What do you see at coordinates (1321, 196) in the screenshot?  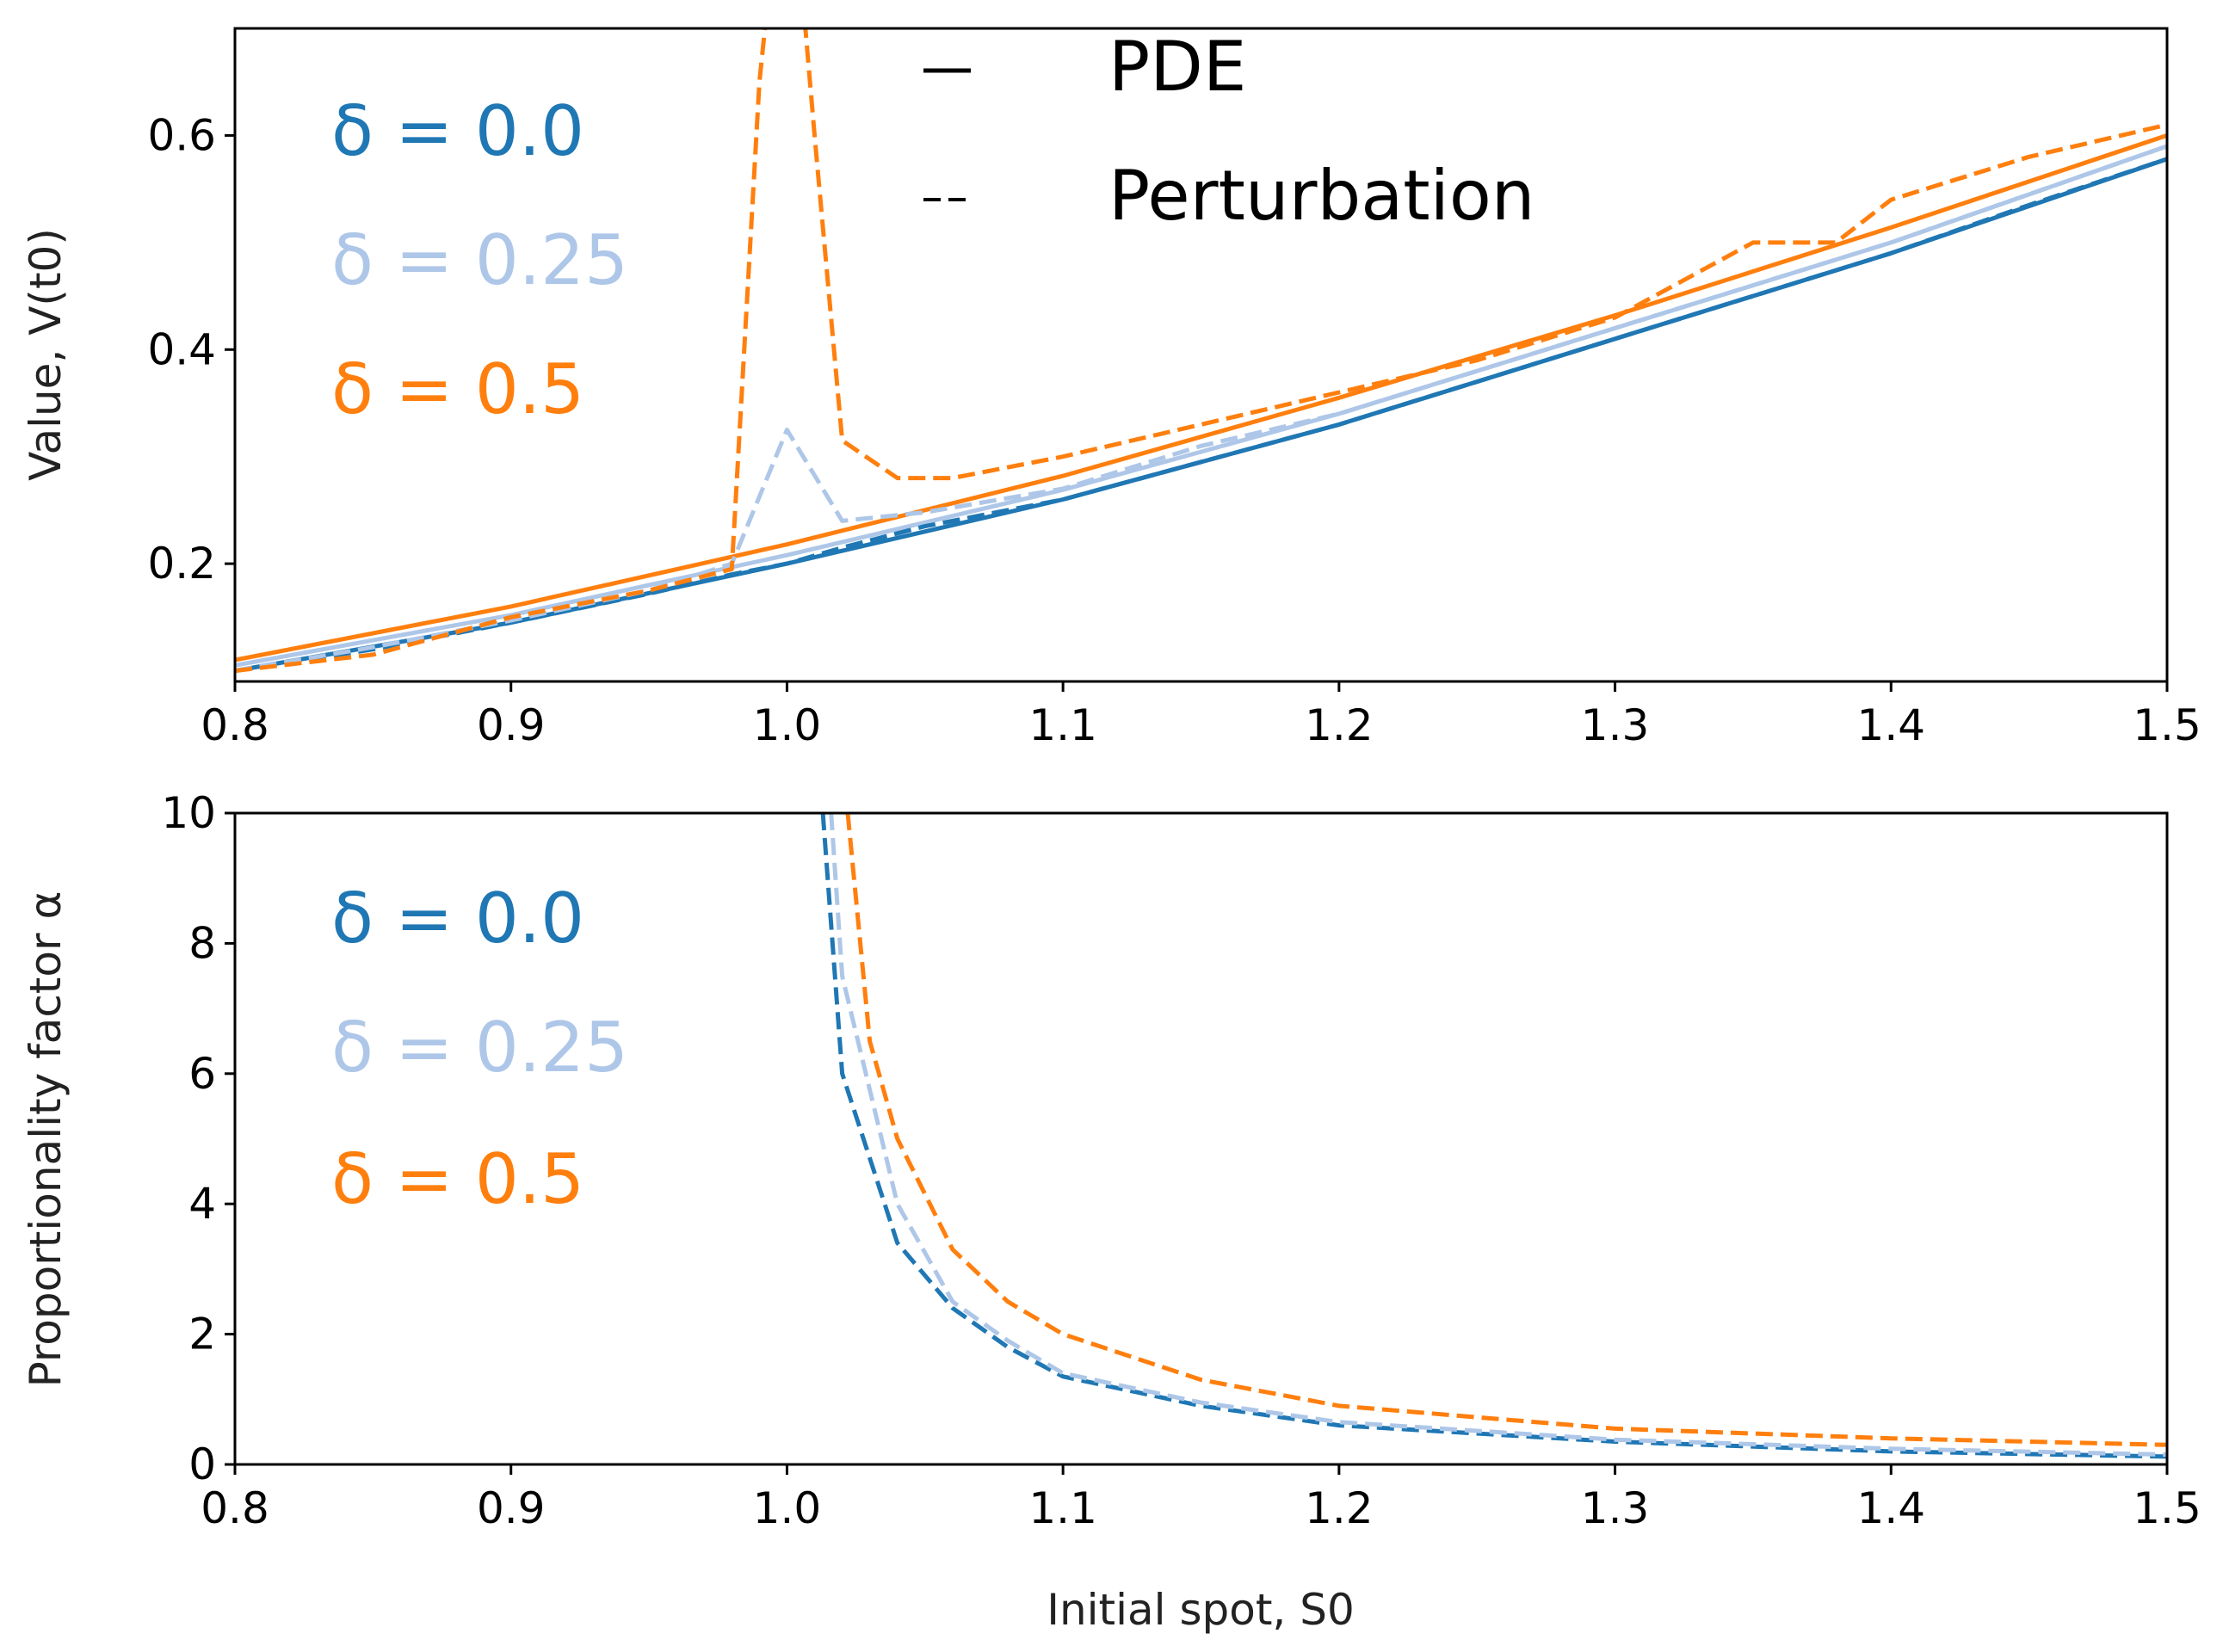 I see `legend-label-perturbation: Perturbation` at bounding box center [1321, 196].